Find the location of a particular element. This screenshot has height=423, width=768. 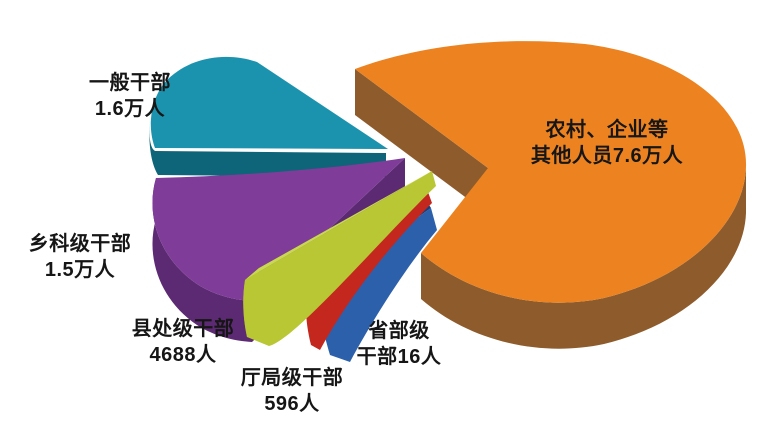

label-township-section-cadres-line2: 1.5万人 is located at coordinates (80, 270).